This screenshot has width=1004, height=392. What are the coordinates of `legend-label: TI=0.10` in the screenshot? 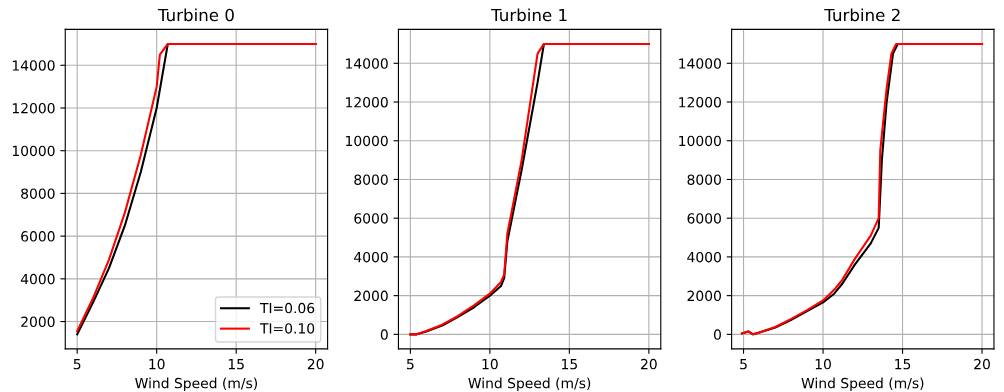 It's located at (287, 328).